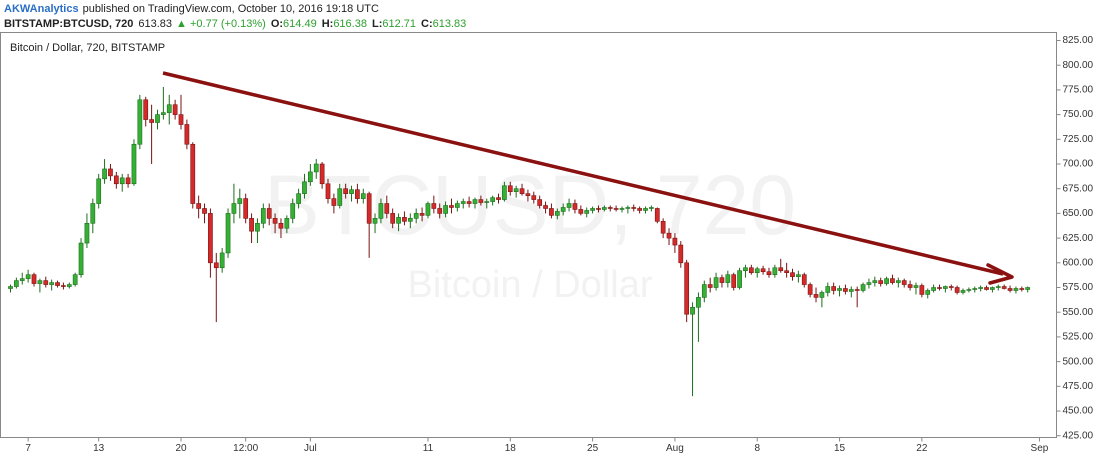 The image size is (1100, 460). What do you see at coordinates (1078, 90) in the screenshot?
I see `y-tick-label: 775.00` at bounding box center [1078, 90].